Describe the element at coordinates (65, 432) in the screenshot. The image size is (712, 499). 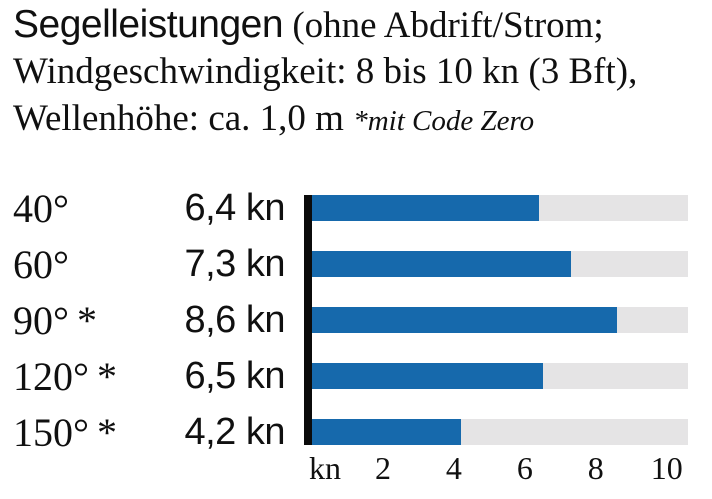
I see `wind-angle-label: 150° *` at that location.